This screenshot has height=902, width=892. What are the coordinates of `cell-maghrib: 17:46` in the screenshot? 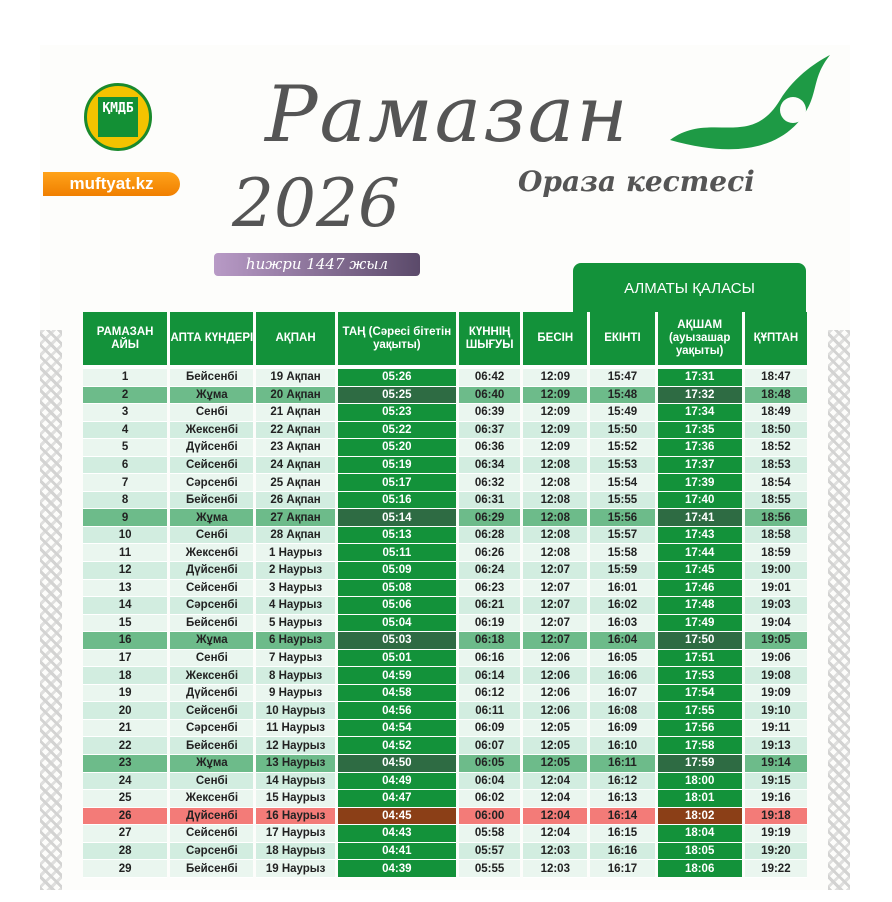 It's located at (699, 588).